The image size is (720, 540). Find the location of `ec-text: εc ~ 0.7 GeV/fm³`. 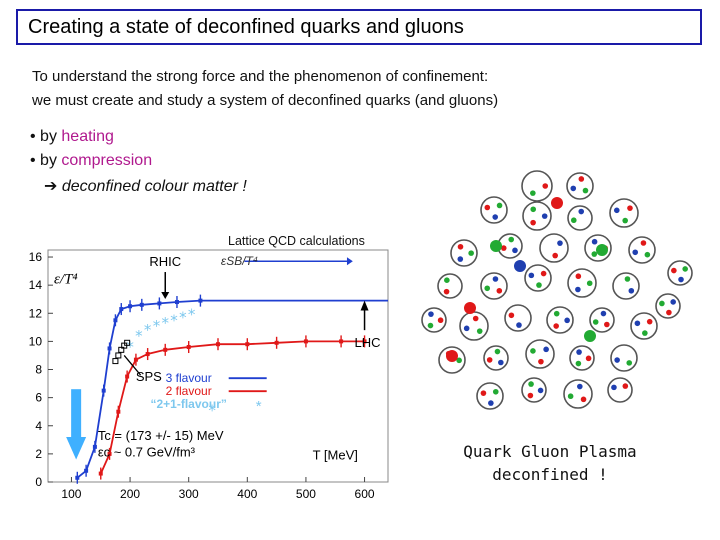

ec-text: εc ~ 0.7 GeV/fm³ is located at coordinates (147, 452).